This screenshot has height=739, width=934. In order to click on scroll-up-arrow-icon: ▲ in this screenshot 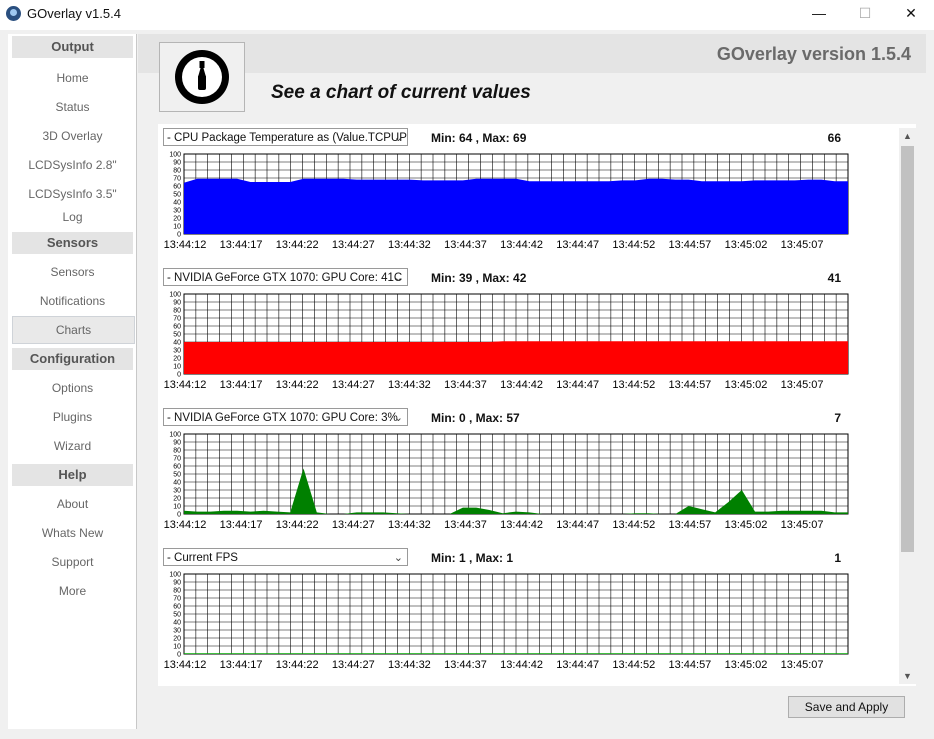, I will do `click(907, 136)`.